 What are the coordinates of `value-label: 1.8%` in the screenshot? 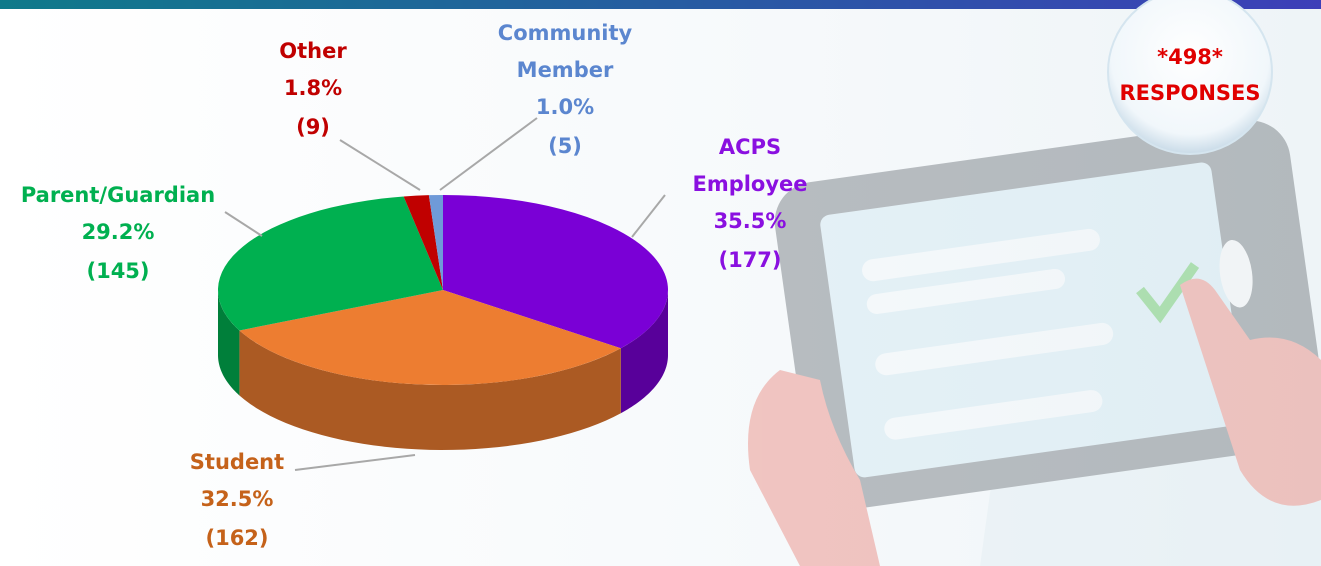 It's located at (313, 88).